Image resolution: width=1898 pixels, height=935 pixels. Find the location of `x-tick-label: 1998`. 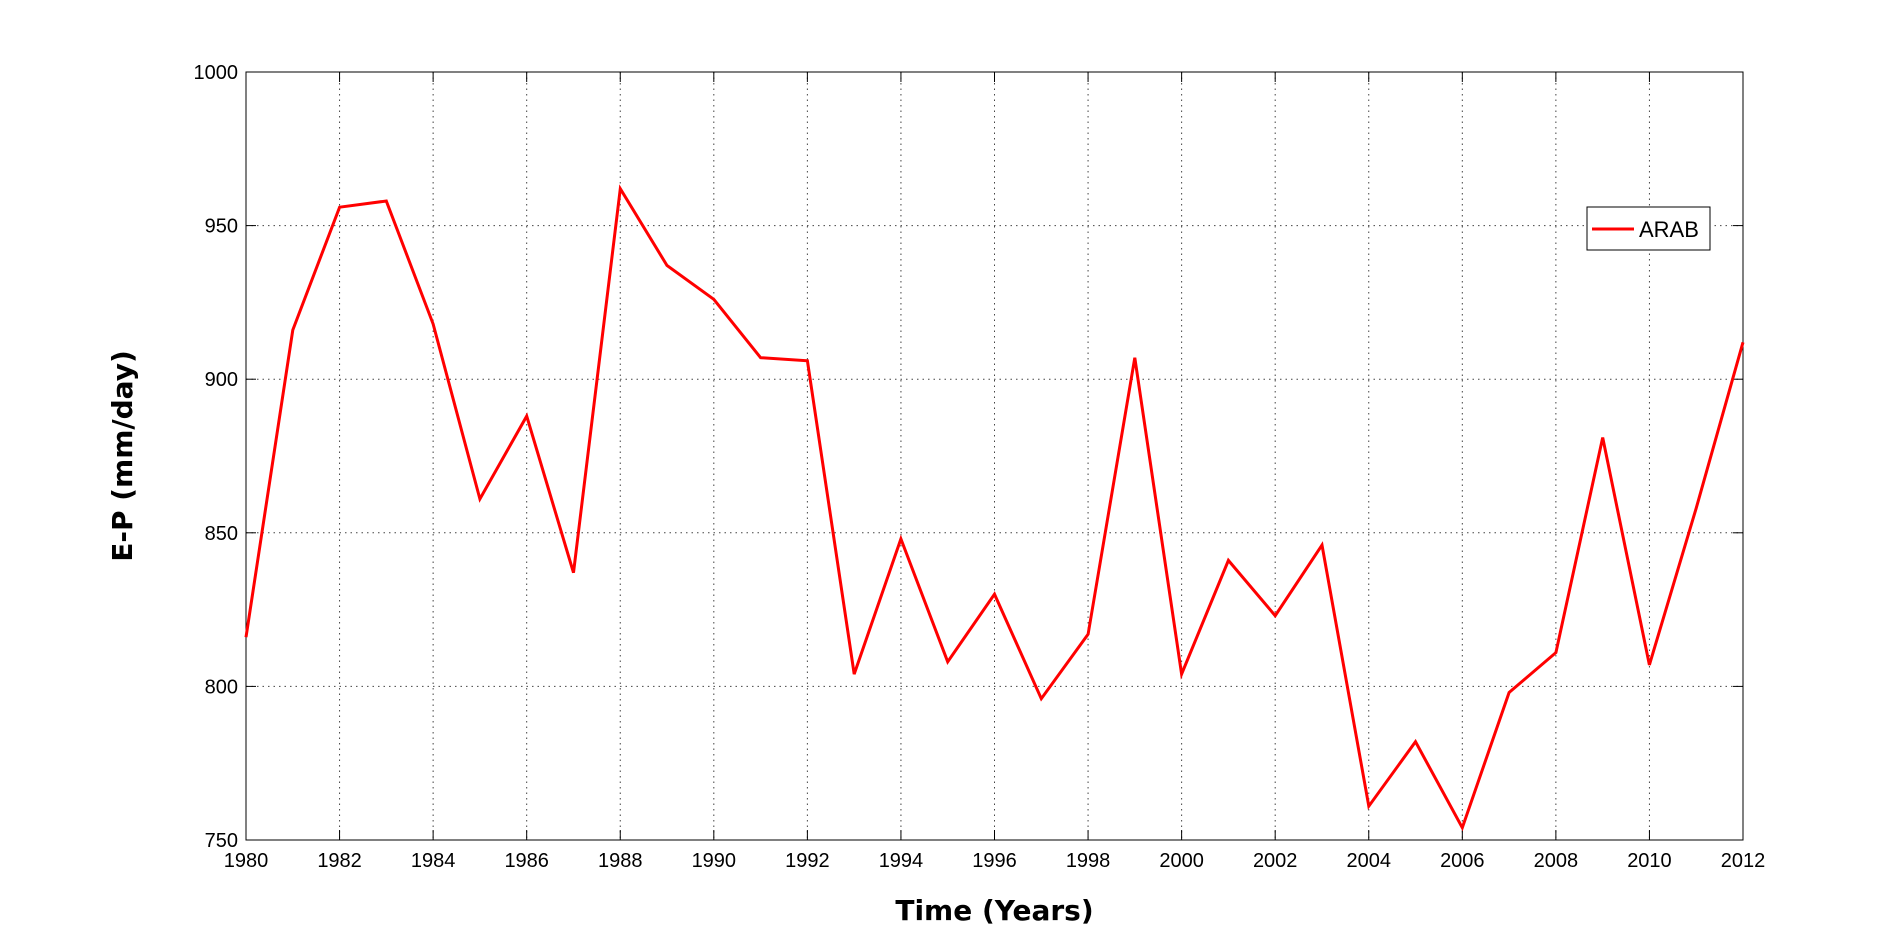

x-tick-label: 1998 is located at coordinates (1088, 861).